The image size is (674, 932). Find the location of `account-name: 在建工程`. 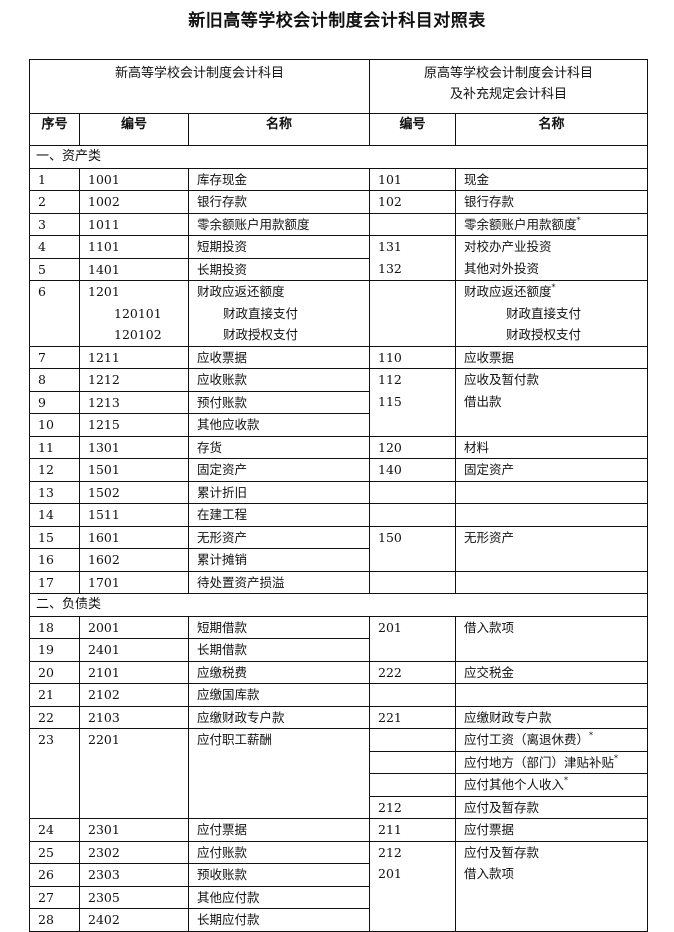

account-name: 在建工程 is located at coordinates (222, 514).